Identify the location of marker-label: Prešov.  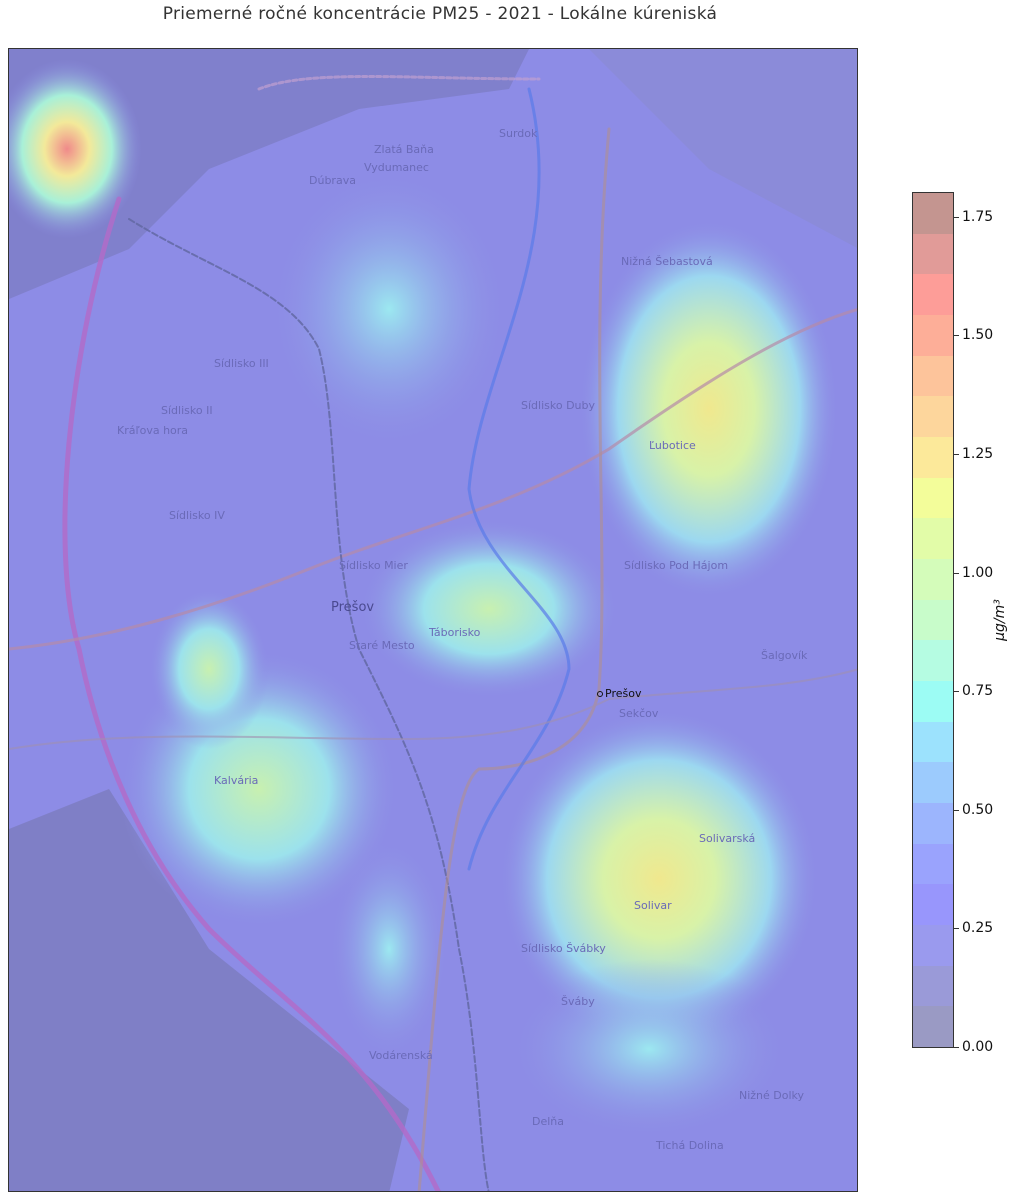
(623, 693).